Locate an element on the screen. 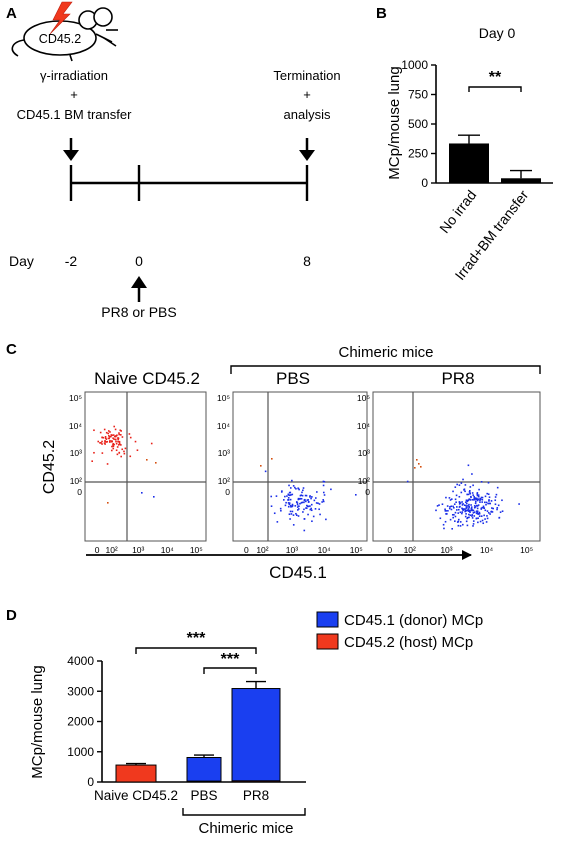  flow-plot-frame is located at coordinates (300, 466).